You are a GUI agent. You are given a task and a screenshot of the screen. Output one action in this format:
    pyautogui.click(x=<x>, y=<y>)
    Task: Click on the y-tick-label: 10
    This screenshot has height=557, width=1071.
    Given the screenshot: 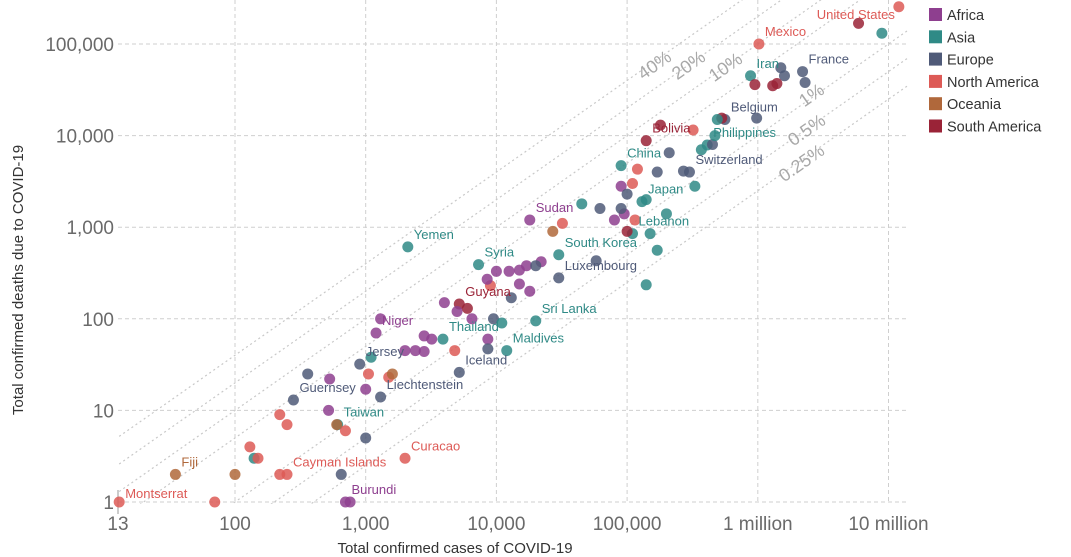 What is the action you would take?
    pyautogui.click(x=103, y=411)
    